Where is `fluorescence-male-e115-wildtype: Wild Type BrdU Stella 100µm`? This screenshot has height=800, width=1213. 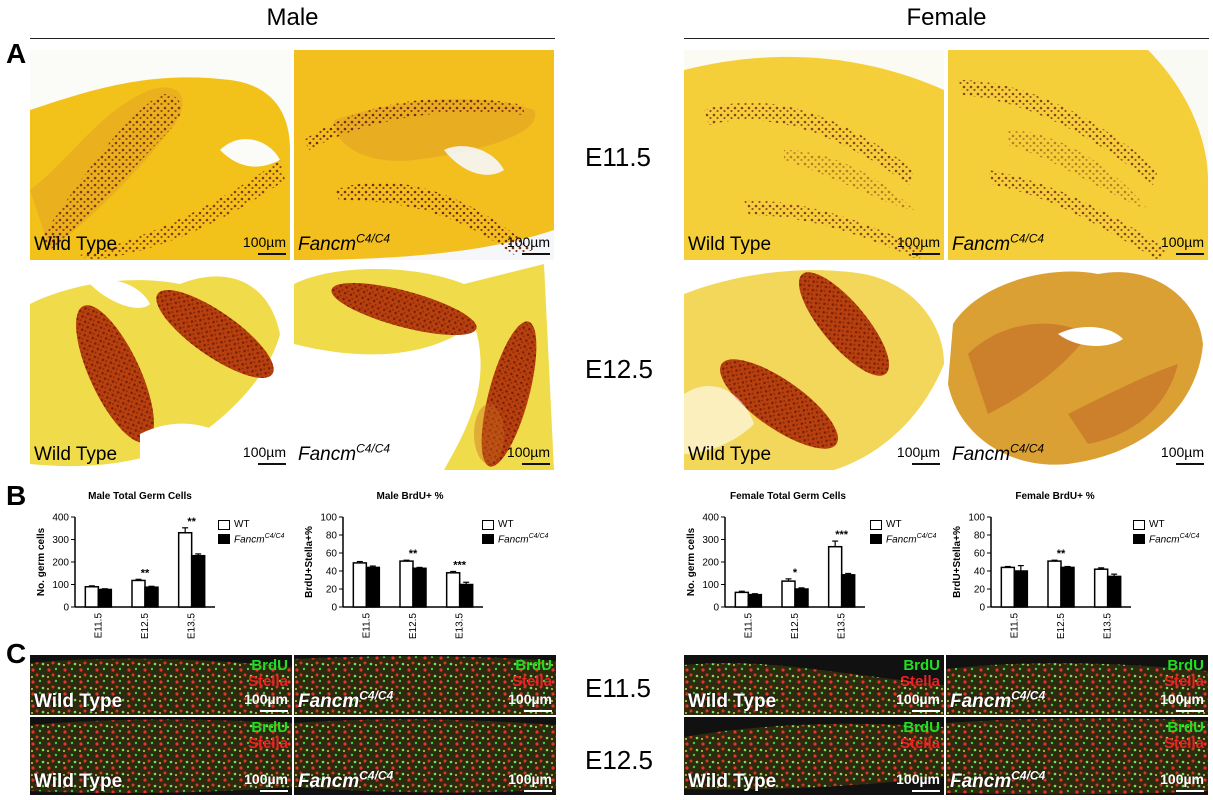
fluorescence-male-e115-wildtype: Wild Type BrdU Stella 100µm is located at coordinates (161, 685).